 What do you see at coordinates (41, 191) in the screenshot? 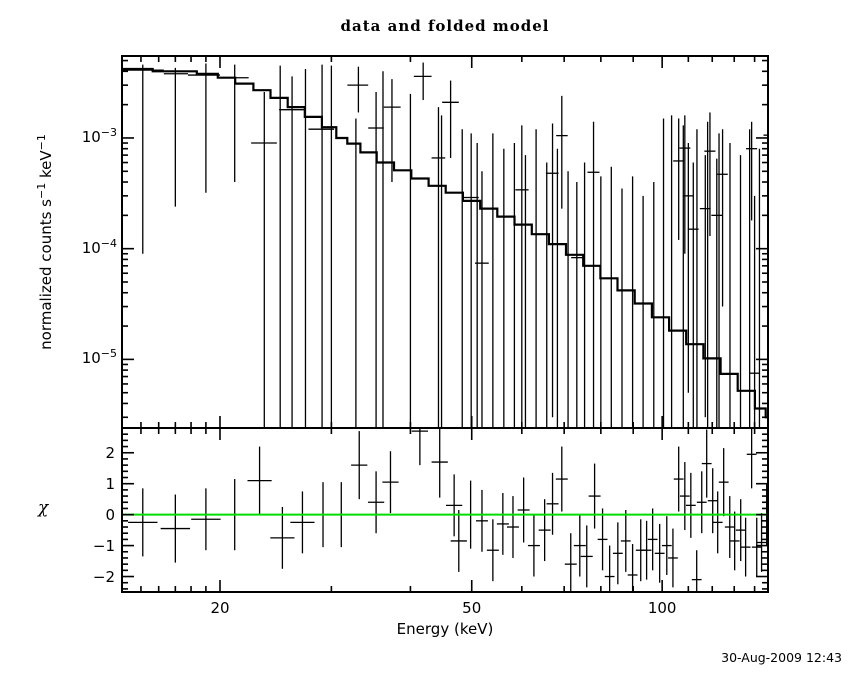
I see `y-axis-label-sup: −1` at bounding box center [41, 191].